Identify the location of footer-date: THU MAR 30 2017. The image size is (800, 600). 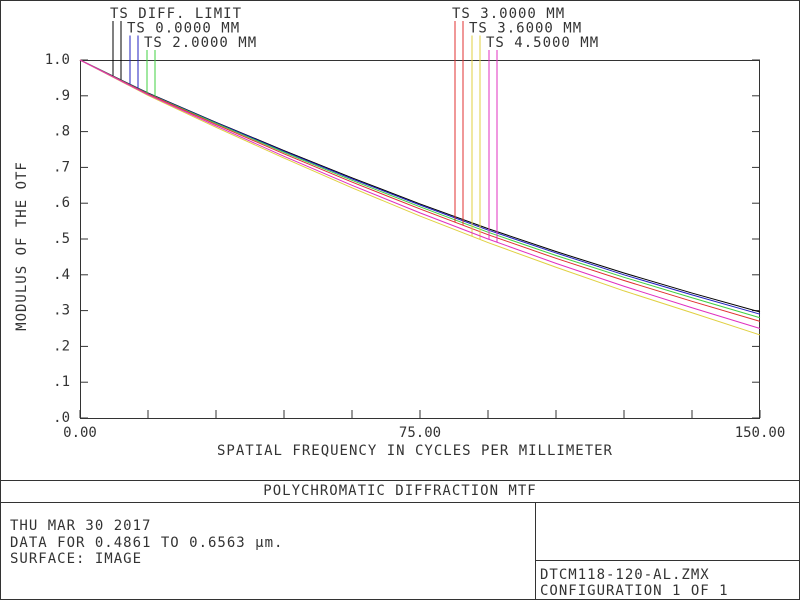
(80, 526).